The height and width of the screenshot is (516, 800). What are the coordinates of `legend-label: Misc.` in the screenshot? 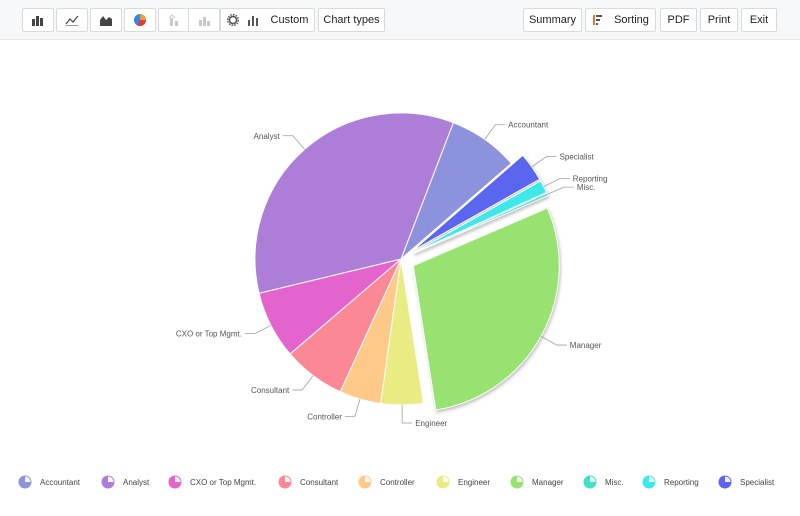 It's located at (614, 482).